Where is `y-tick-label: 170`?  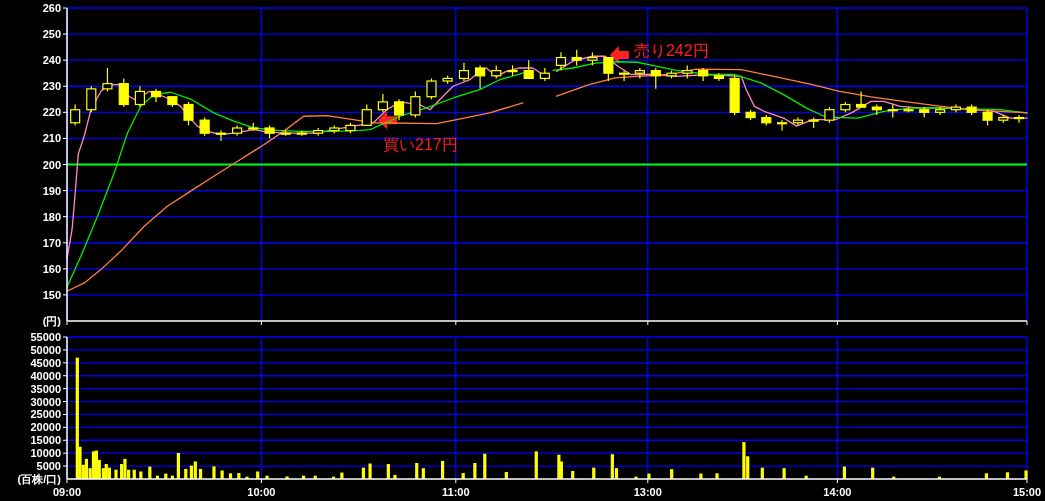 y-tick-label: 170 is located at coordinates (51, 242).